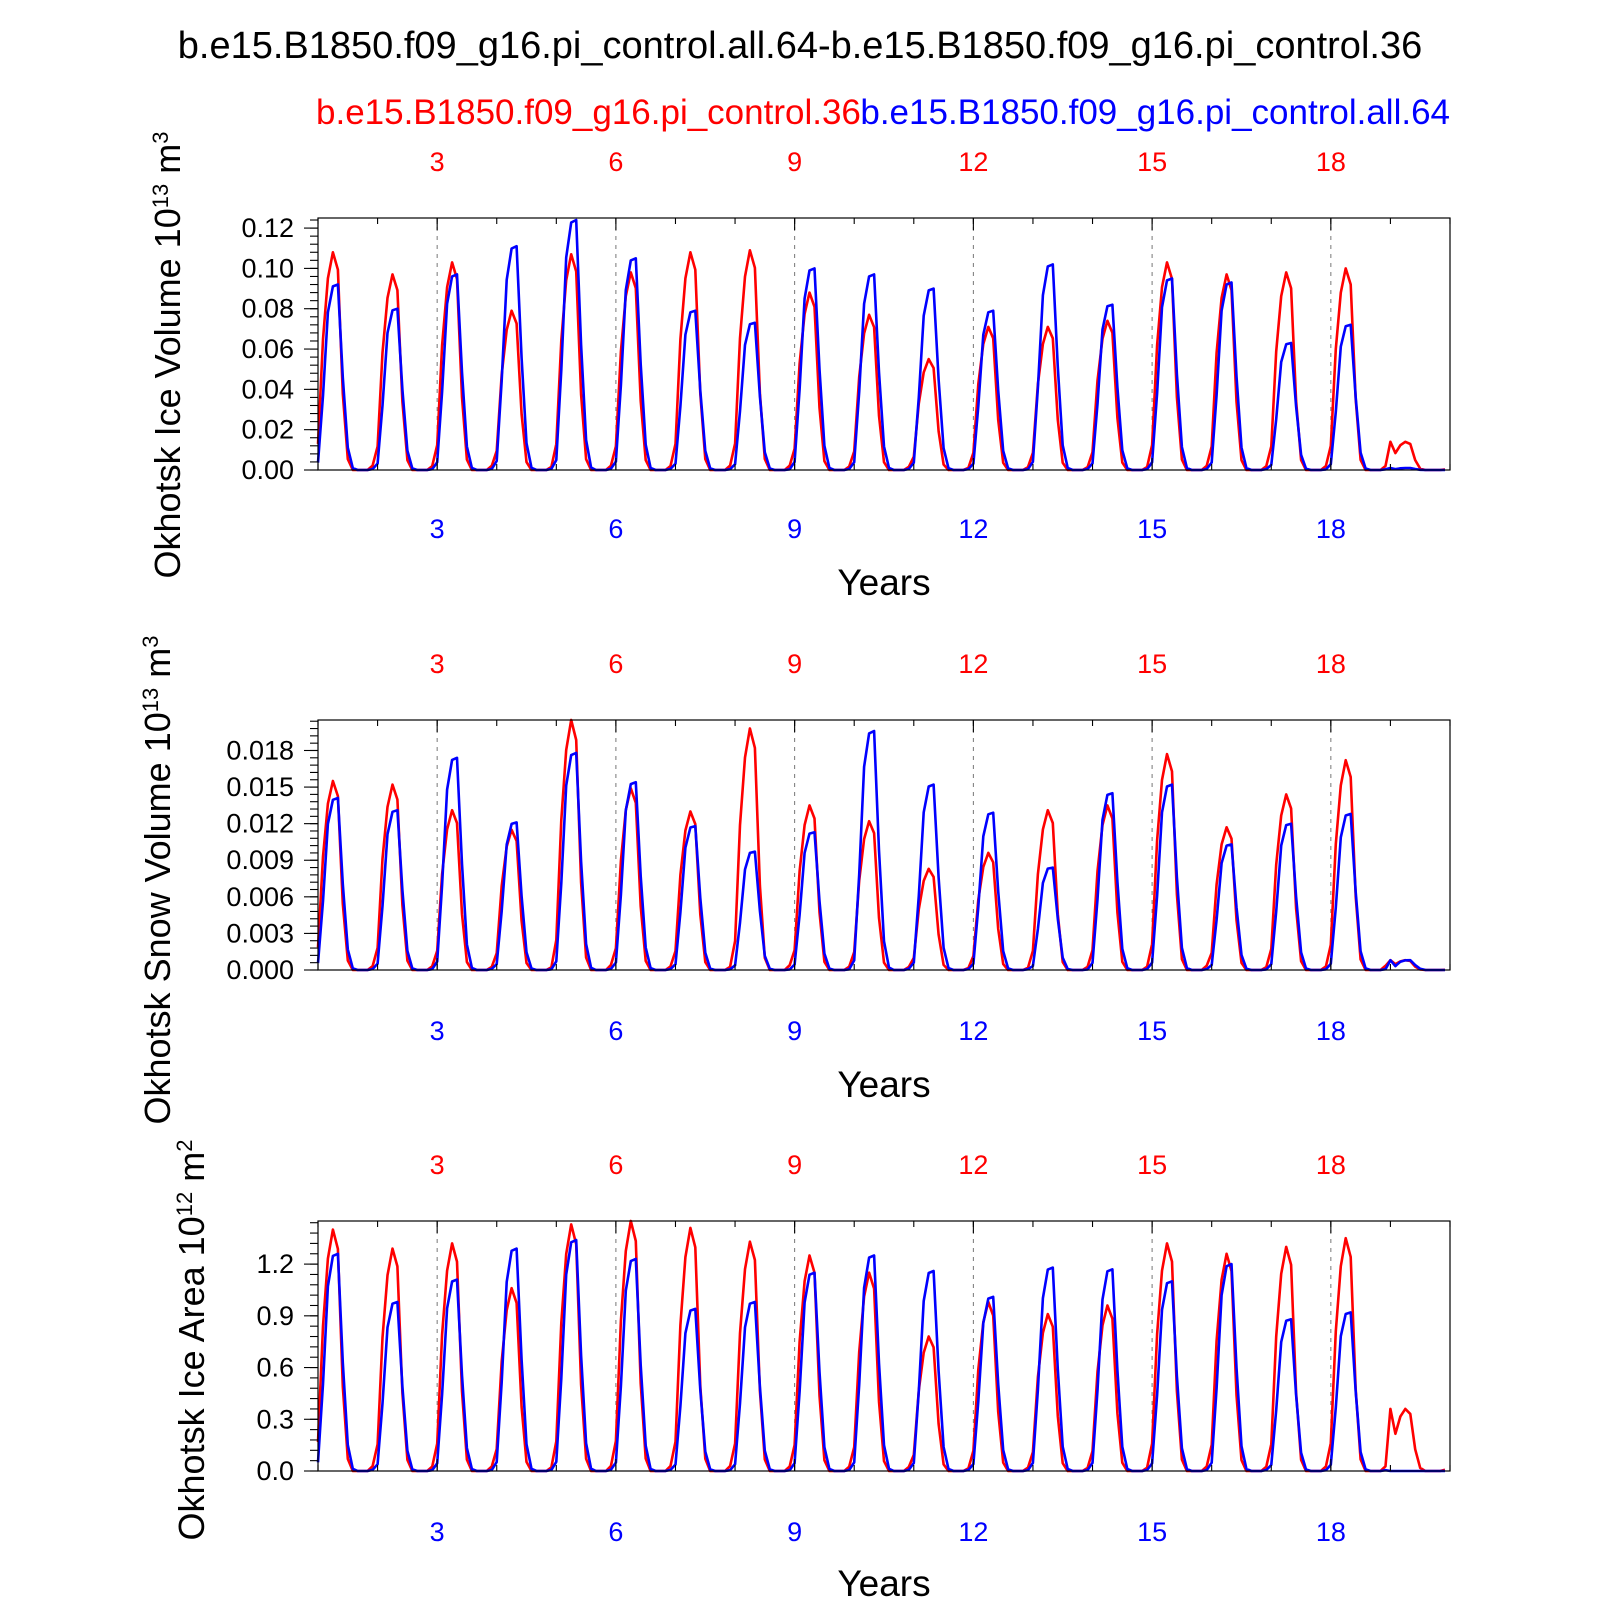 The height and width of the screenshot is (1600, 1600). What do you see at coordinates (275, 1316) in the screenshot?
I see `y-tick-label: 0.9` at bounding box center [275, 1316].